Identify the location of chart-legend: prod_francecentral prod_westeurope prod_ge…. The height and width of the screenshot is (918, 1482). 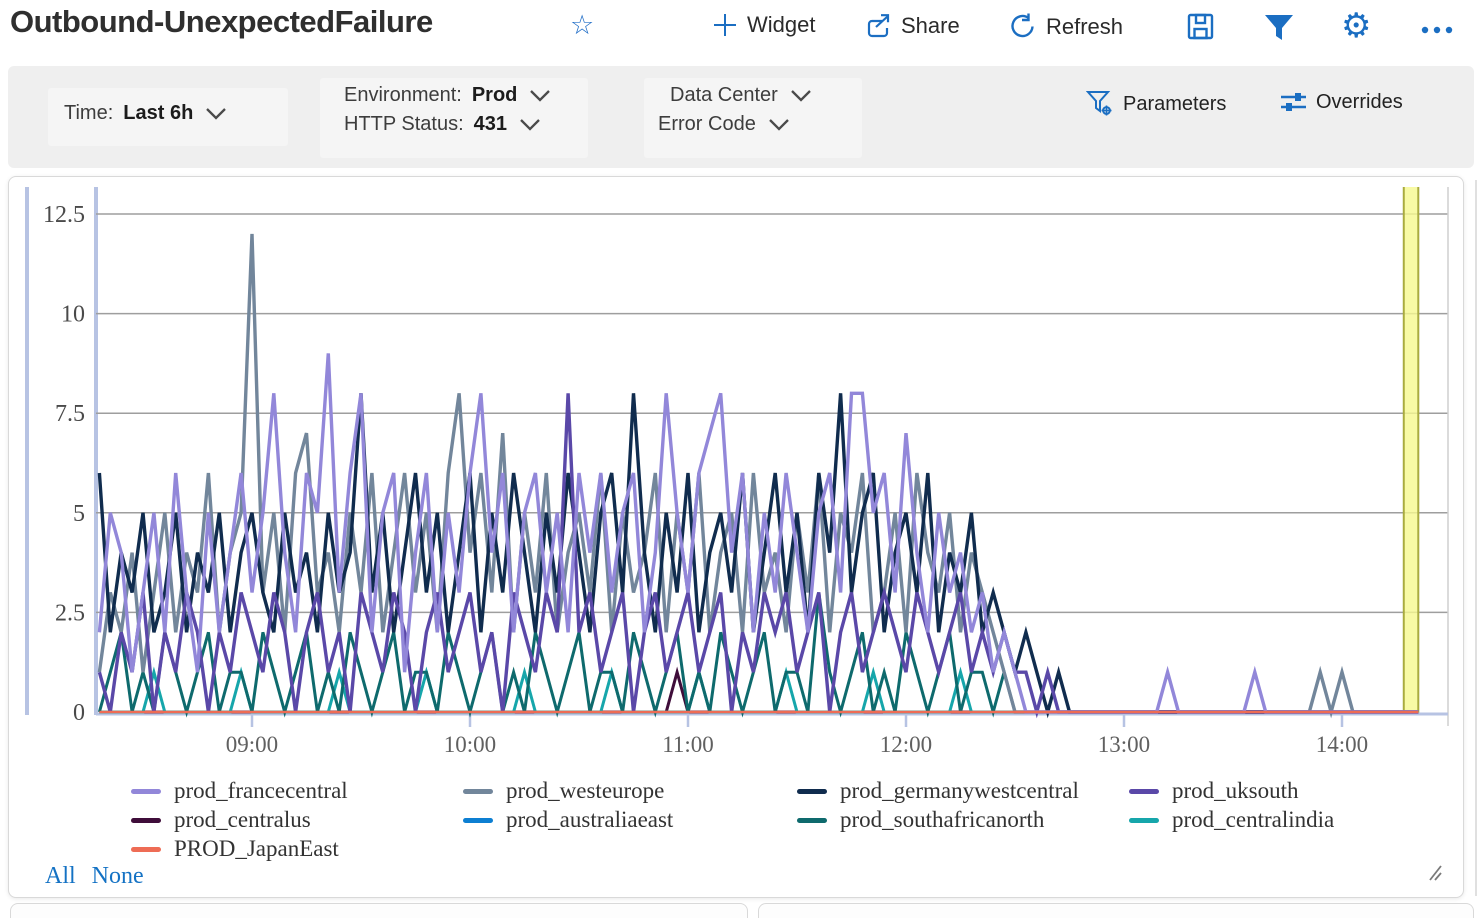
(761, 820).